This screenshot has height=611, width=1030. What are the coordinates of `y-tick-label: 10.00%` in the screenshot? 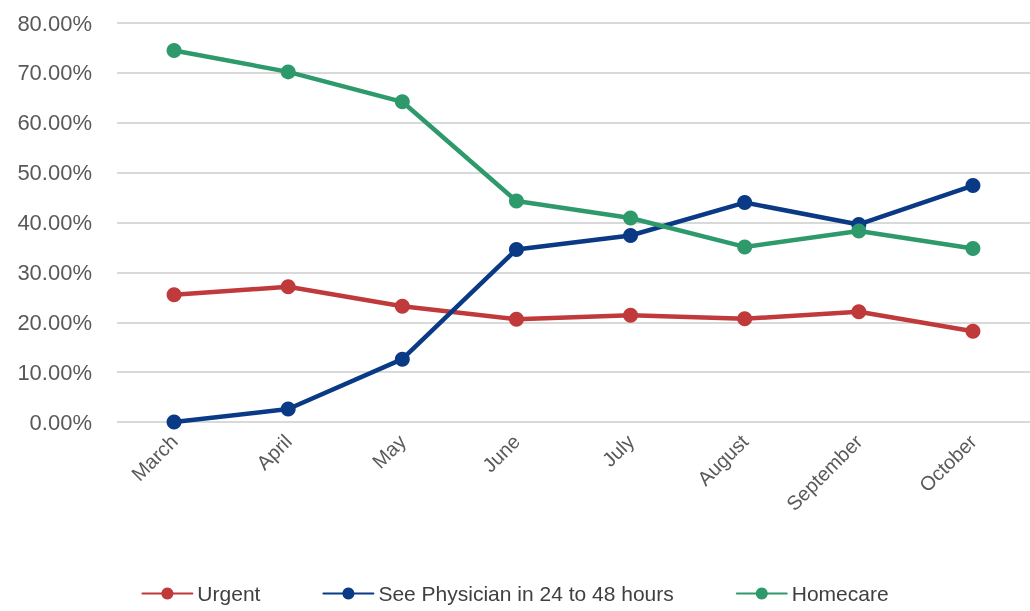 It's located at (54, 372).